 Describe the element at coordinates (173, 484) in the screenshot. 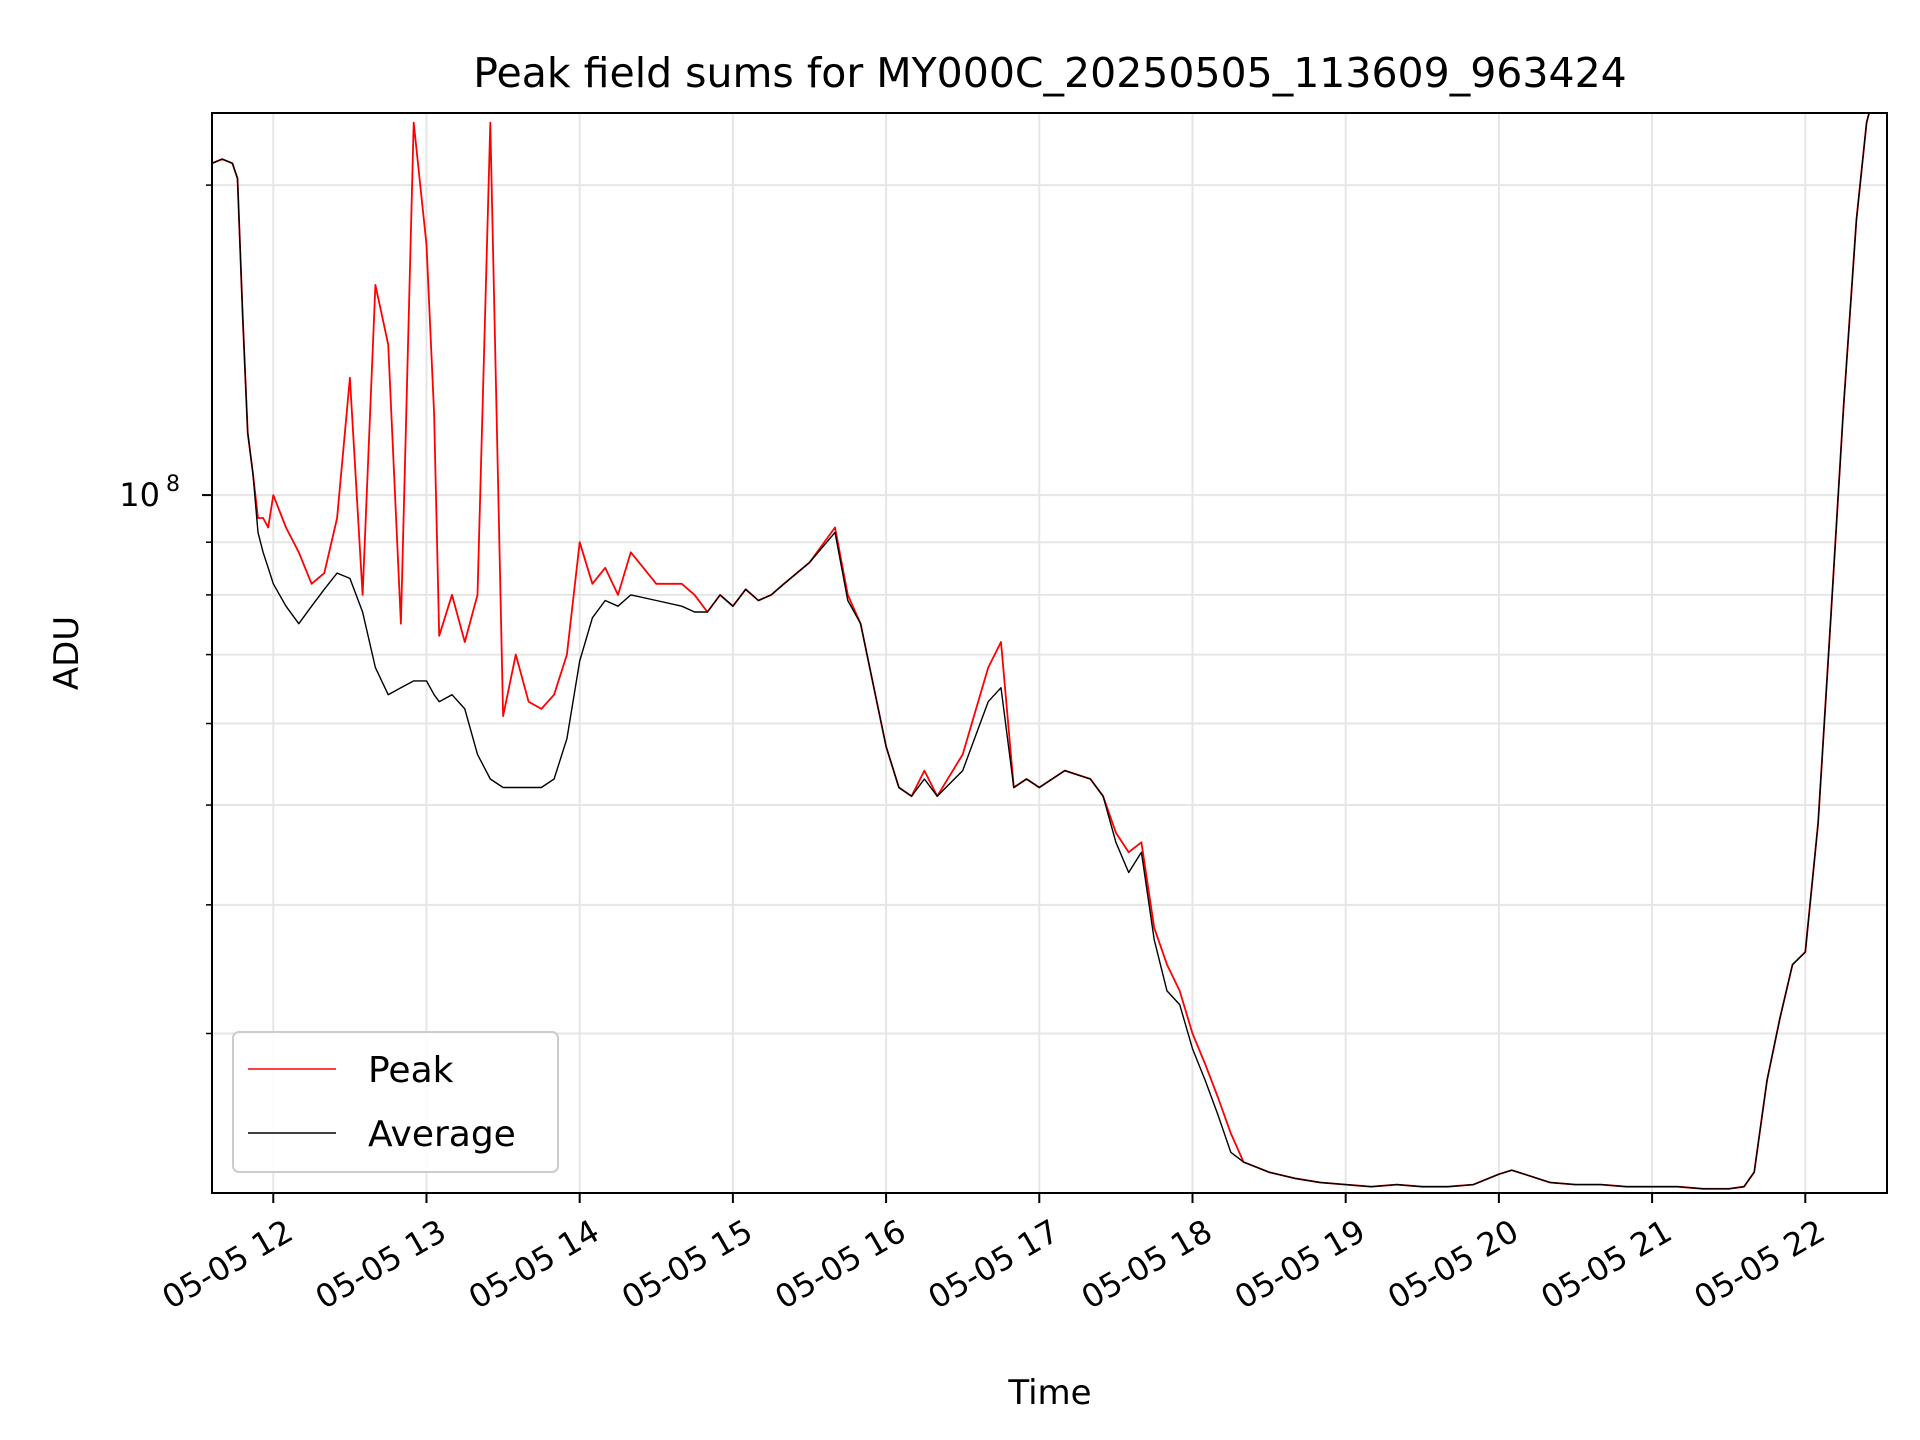

I see `y-tick-label-exponent: 8` at that location.